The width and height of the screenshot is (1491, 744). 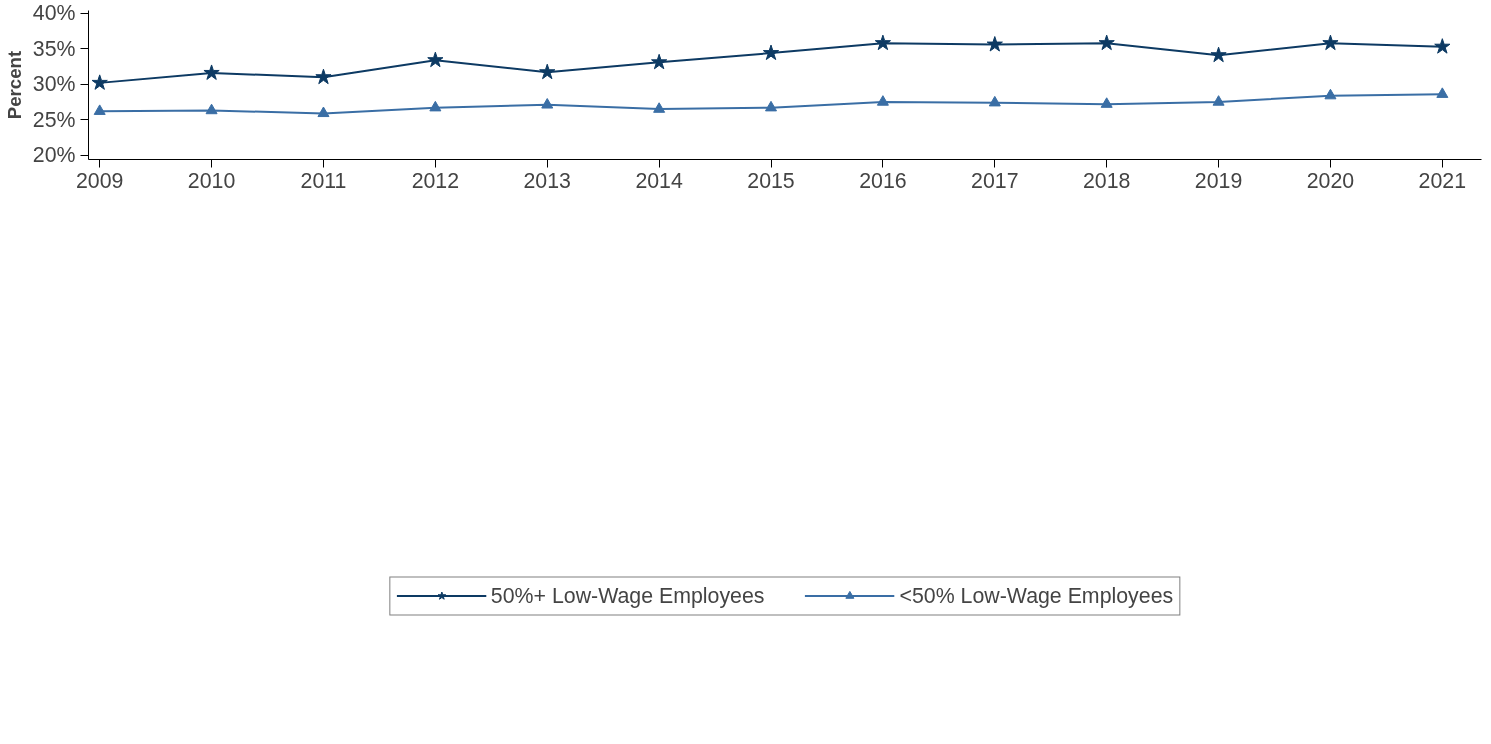 I want to click on x-tick-label: 2018, so click(x=1106, y=180).